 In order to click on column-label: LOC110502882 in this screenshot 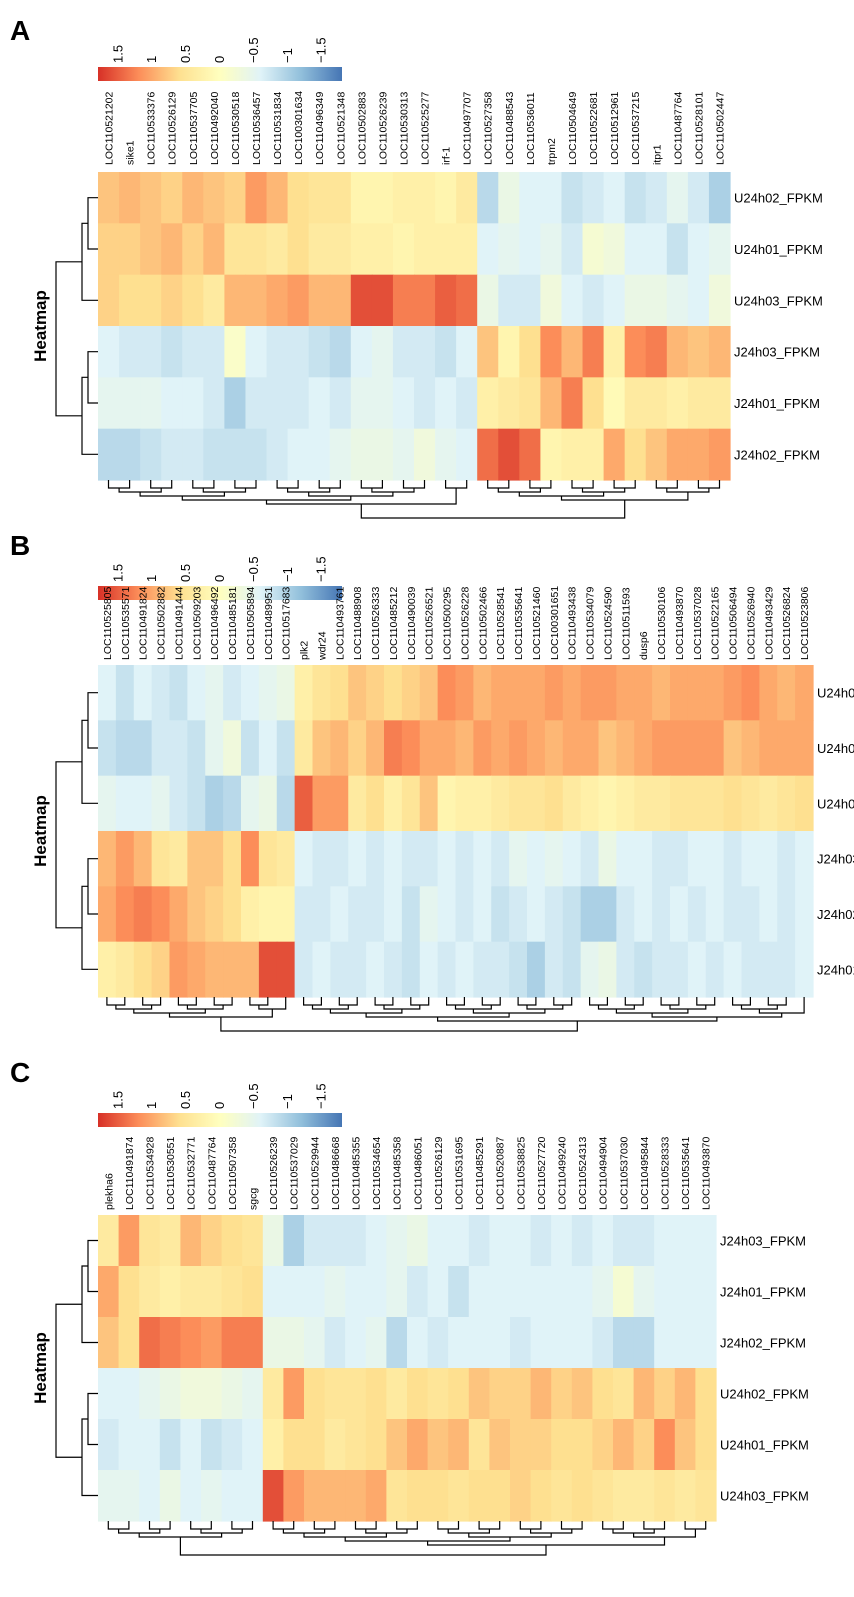, I will do `click(162, 623)`.